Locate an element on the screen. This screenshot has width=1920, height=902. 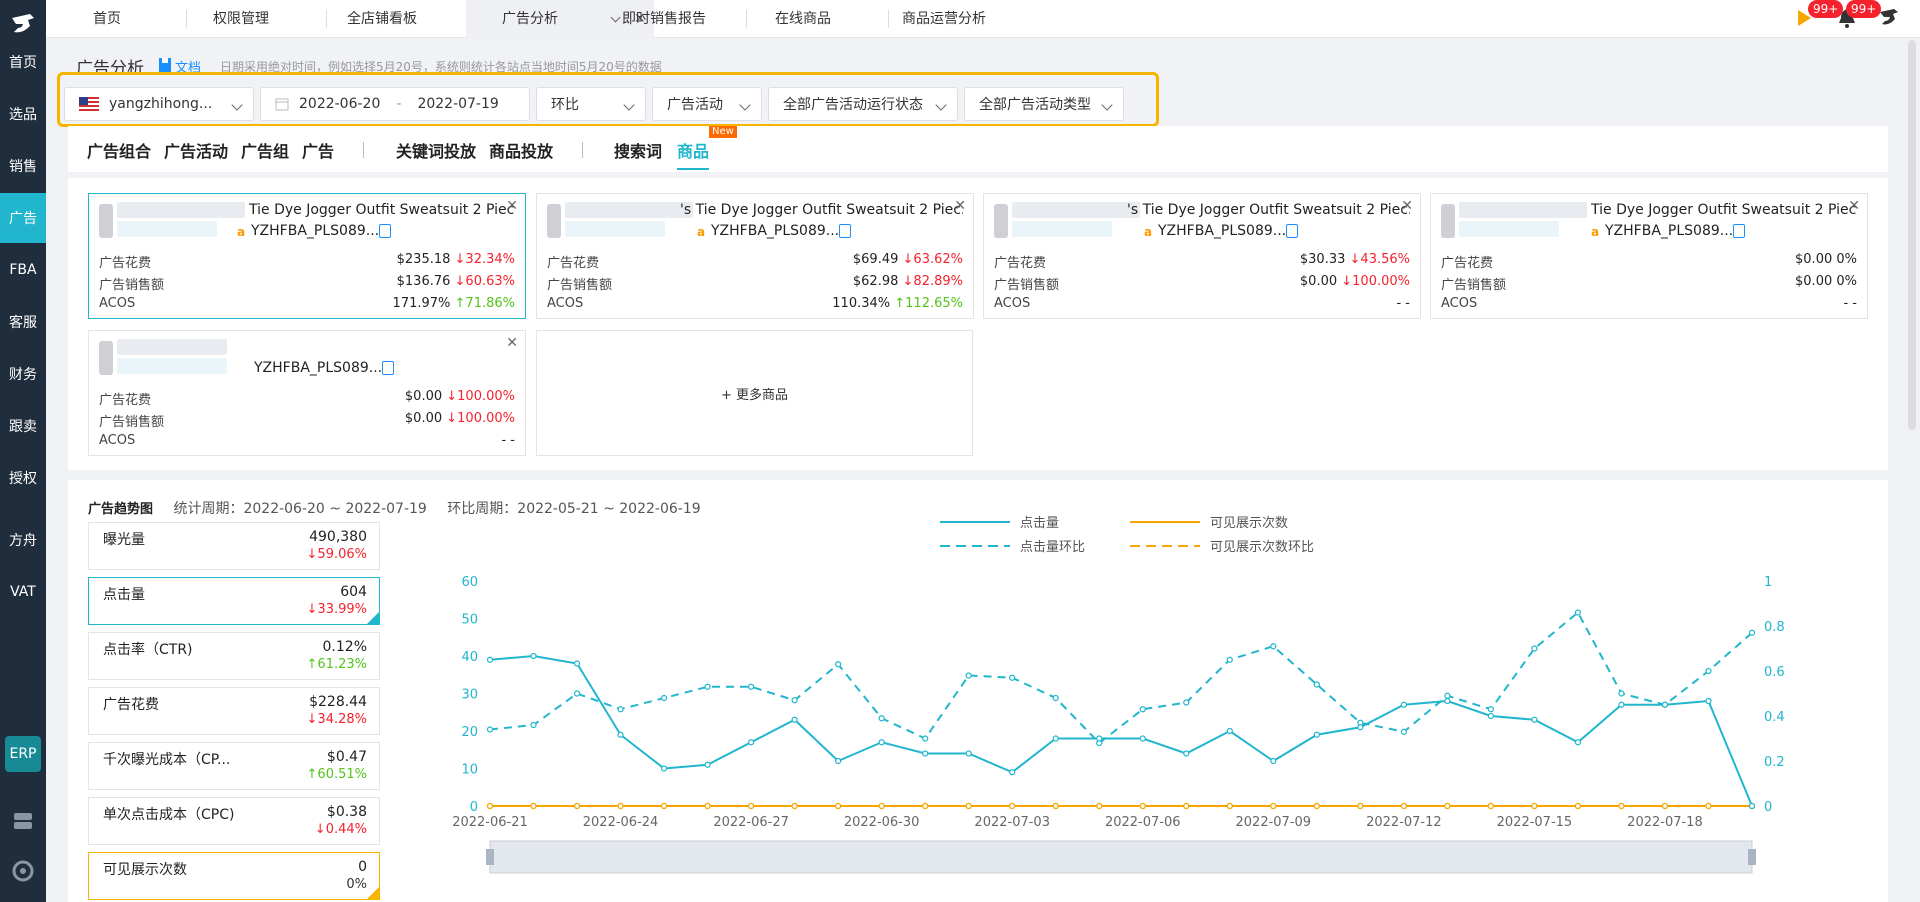
tab-search-term: 搜索词 is located at coordinates (638, 151).